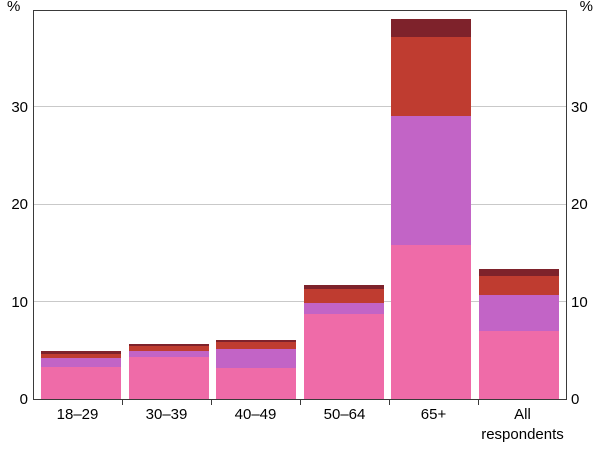 The width and height of the screenshot is (600, 454). I want to click on bar-All-respondents, so click(518, 334).